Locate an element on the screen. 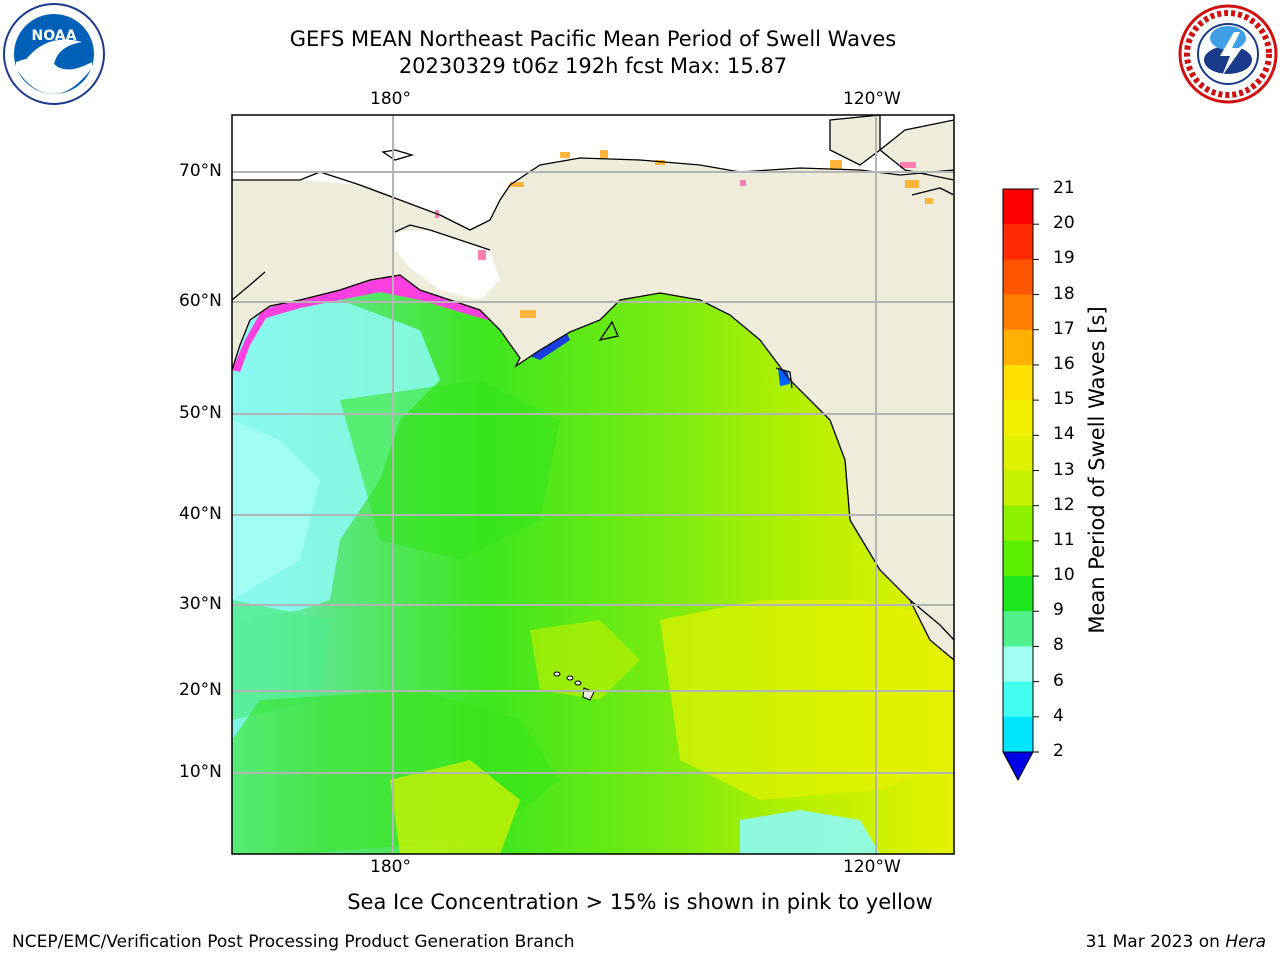  colorbar-tick-label: 2 is located at coordinates (1058, 751).